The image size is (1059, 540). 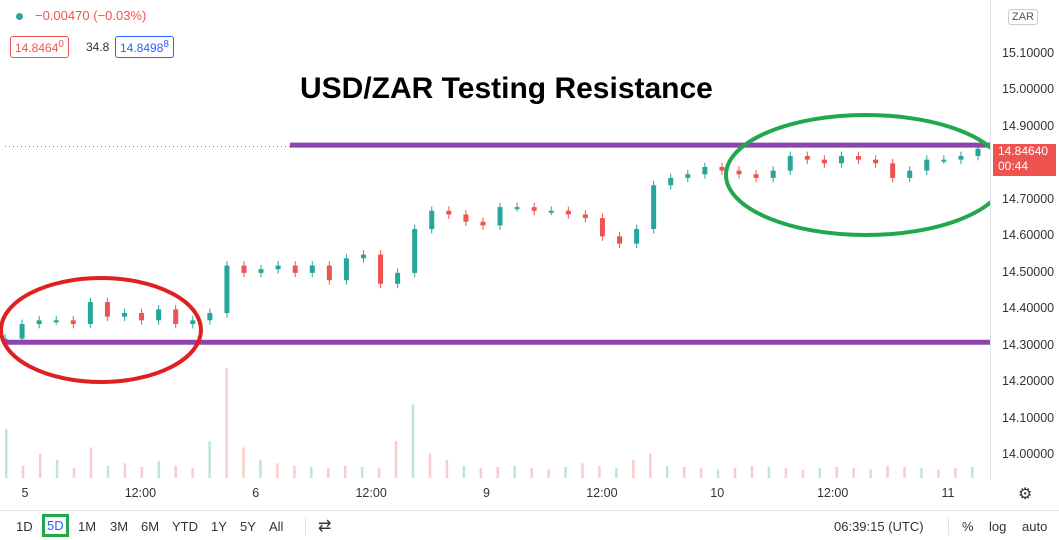 What do you see at coordinates (717, 493) in the screenshot?
I see `x-tick-label: 10` at bounding box center [717, 493].